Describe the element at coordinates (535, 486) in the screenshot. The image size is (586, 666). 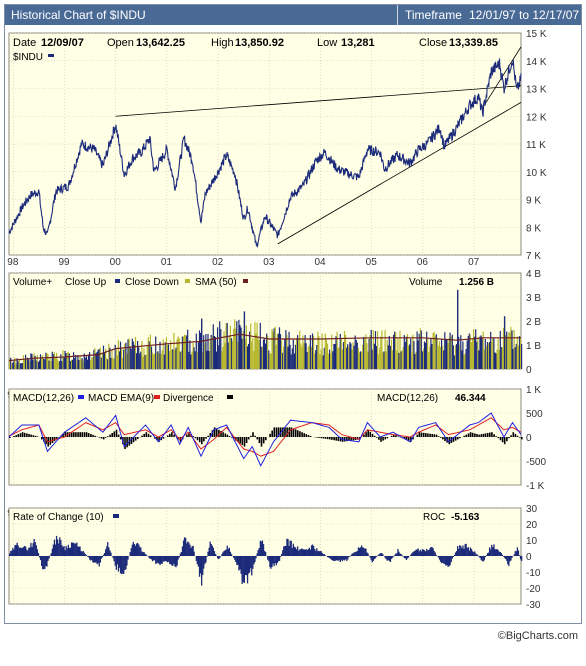
I see `macd-ytick-label: -1 K` at that location.